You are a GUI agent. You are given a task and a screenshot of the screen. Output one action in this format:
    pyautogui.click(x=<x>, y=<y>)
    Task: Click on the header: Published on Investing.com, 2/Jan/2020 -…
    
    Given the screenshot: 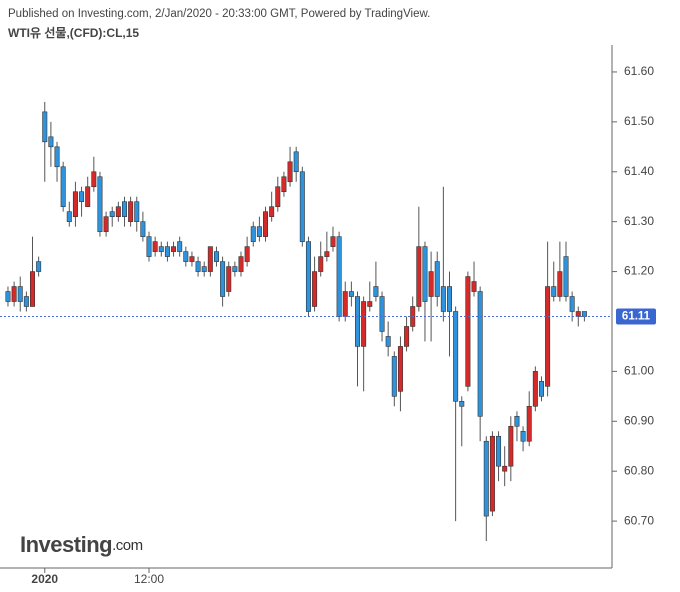 What is the action you would take?
    pyautogui.click(x=219, y=14)
    